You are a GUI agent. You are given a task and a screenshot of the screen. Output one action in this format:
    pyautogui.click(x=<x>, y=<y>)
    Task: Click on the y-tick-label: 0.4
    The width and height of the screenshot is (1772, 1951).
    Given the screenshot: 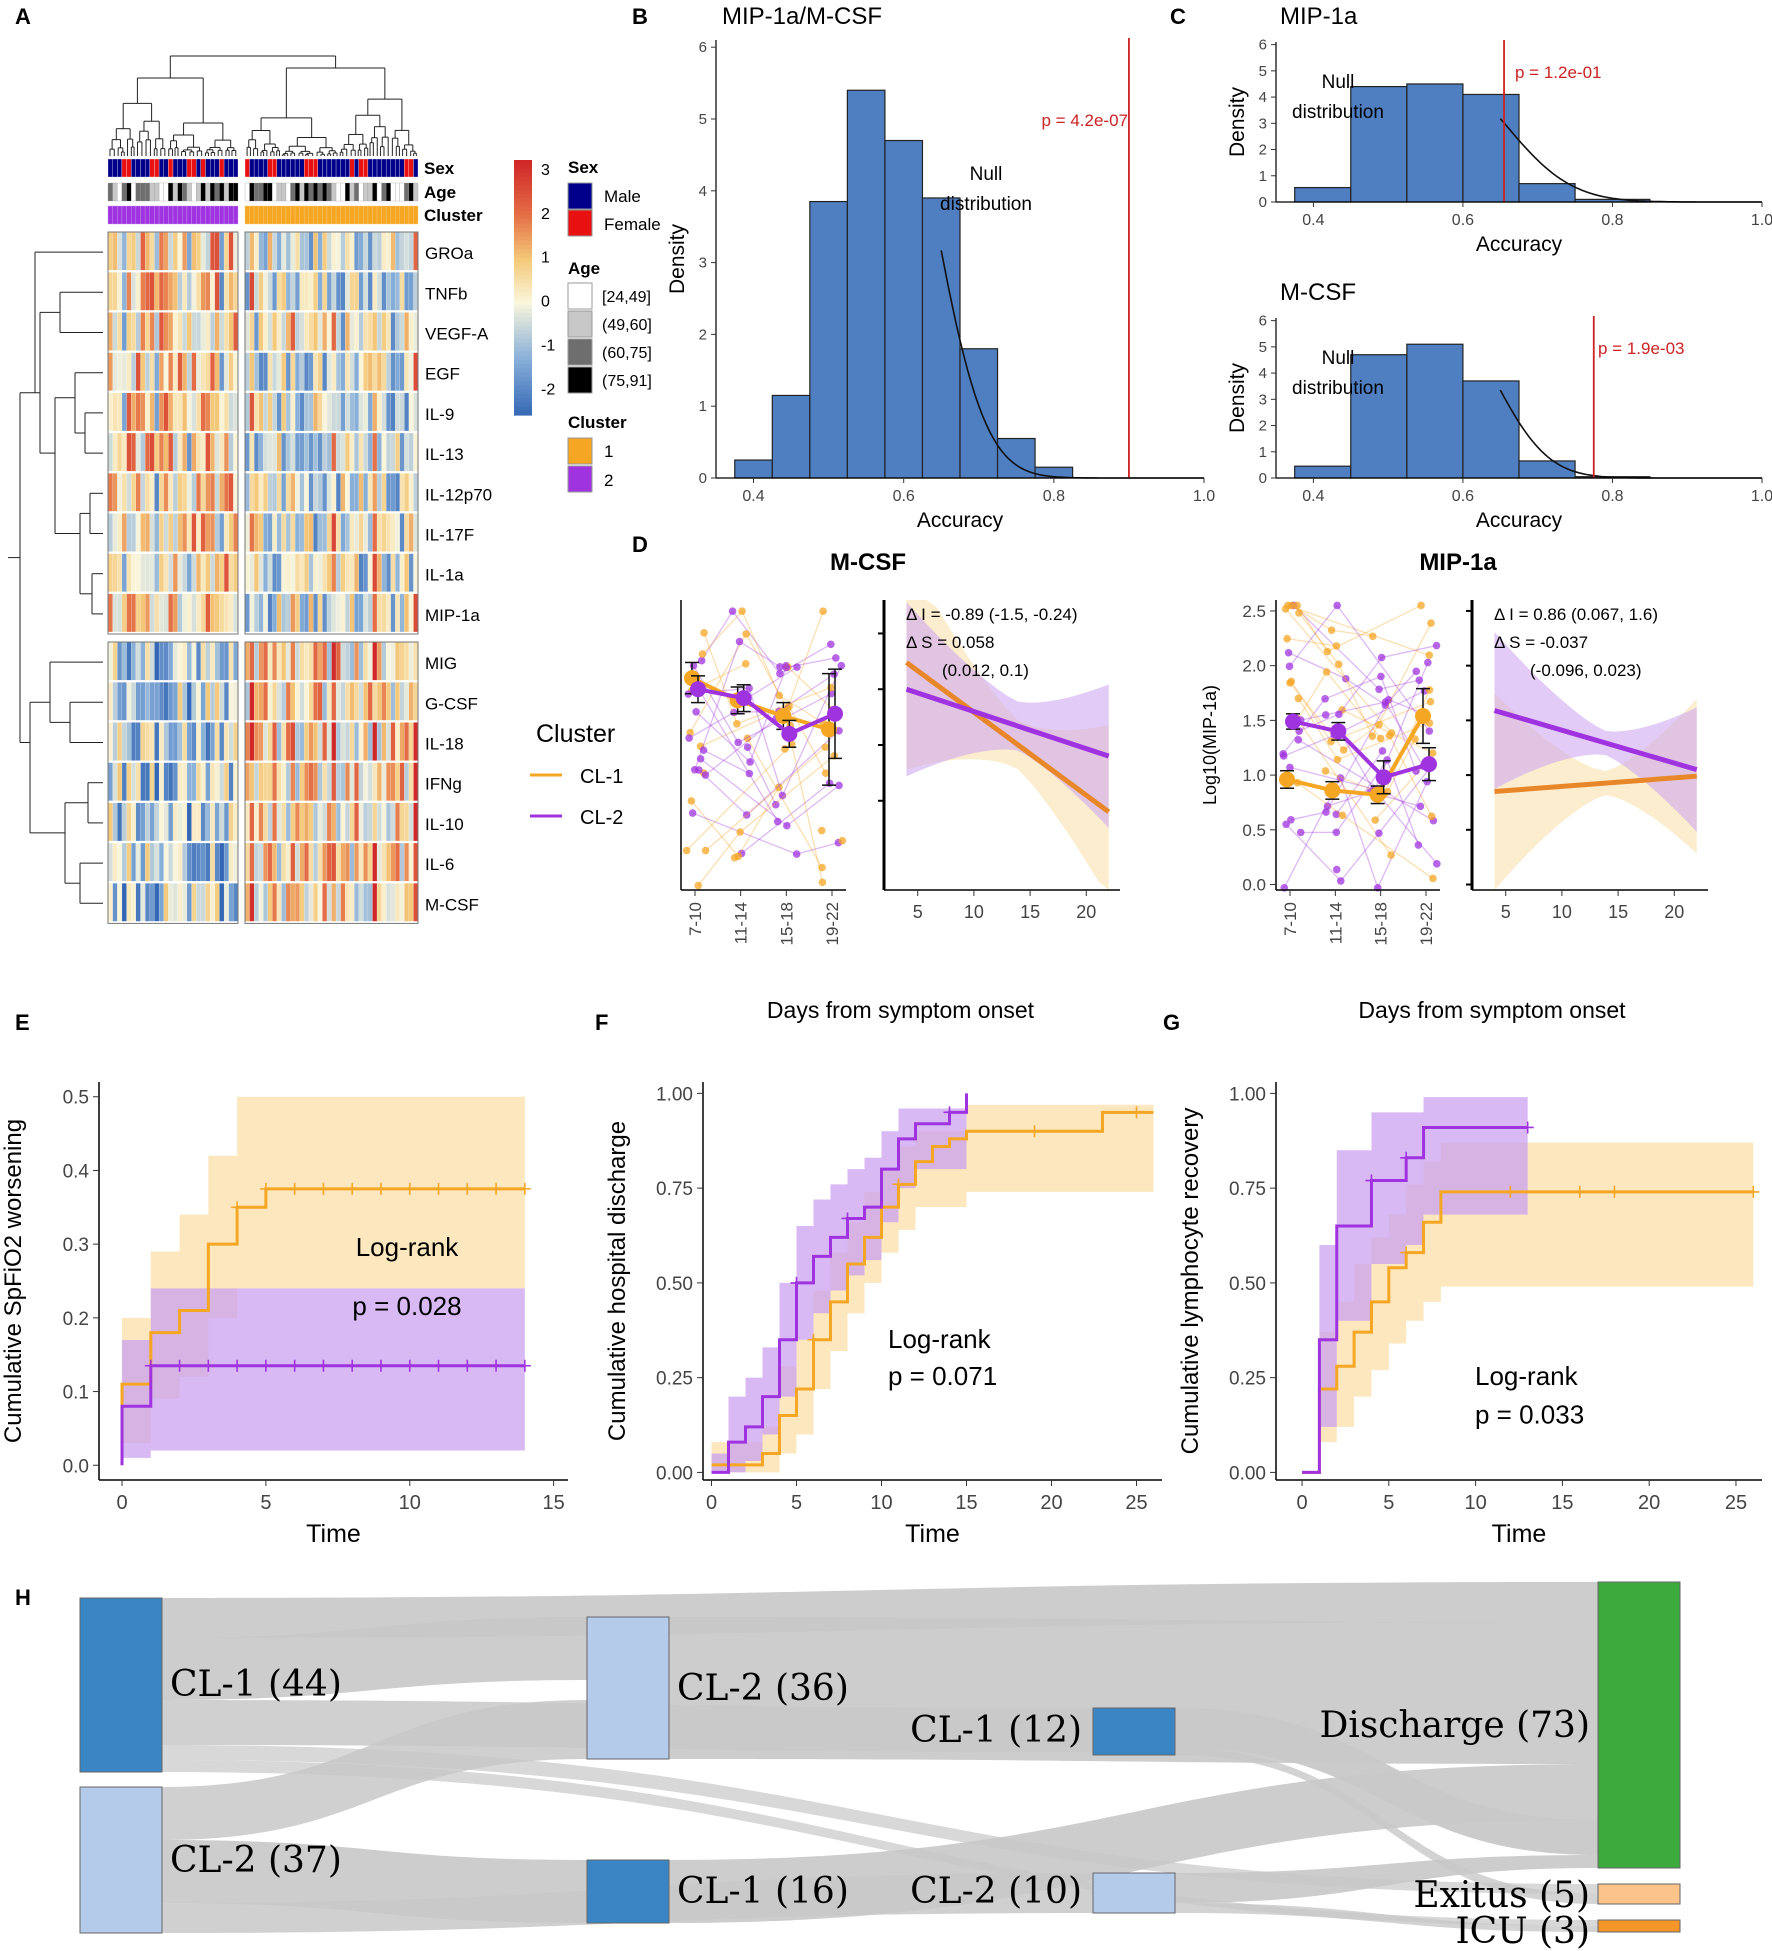 What is the action you would take?
    pyautogui.click(x=76, y=1171)
    